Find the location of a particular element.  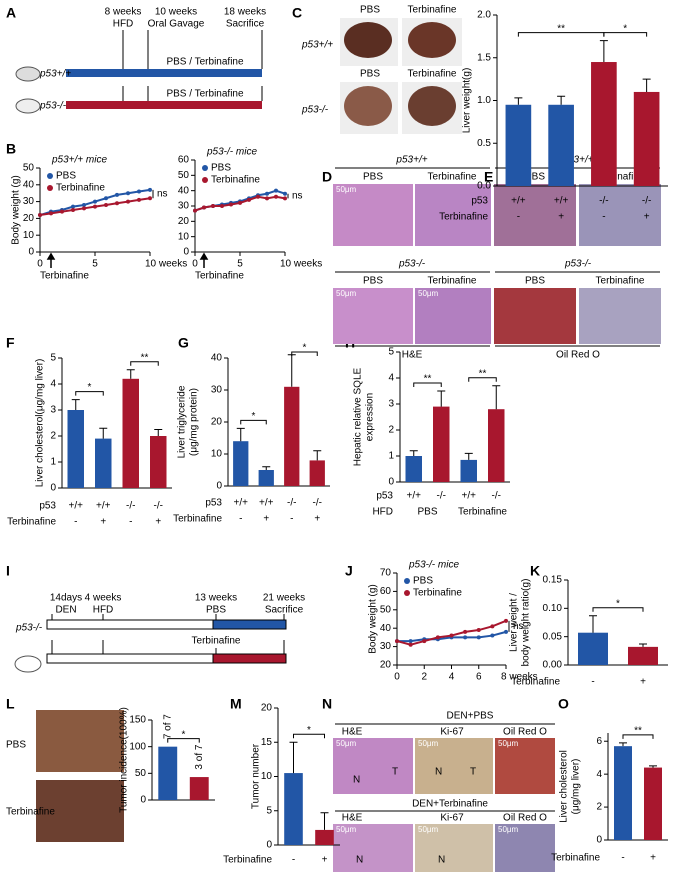

region-label: N is located at coordinates (441, 860).